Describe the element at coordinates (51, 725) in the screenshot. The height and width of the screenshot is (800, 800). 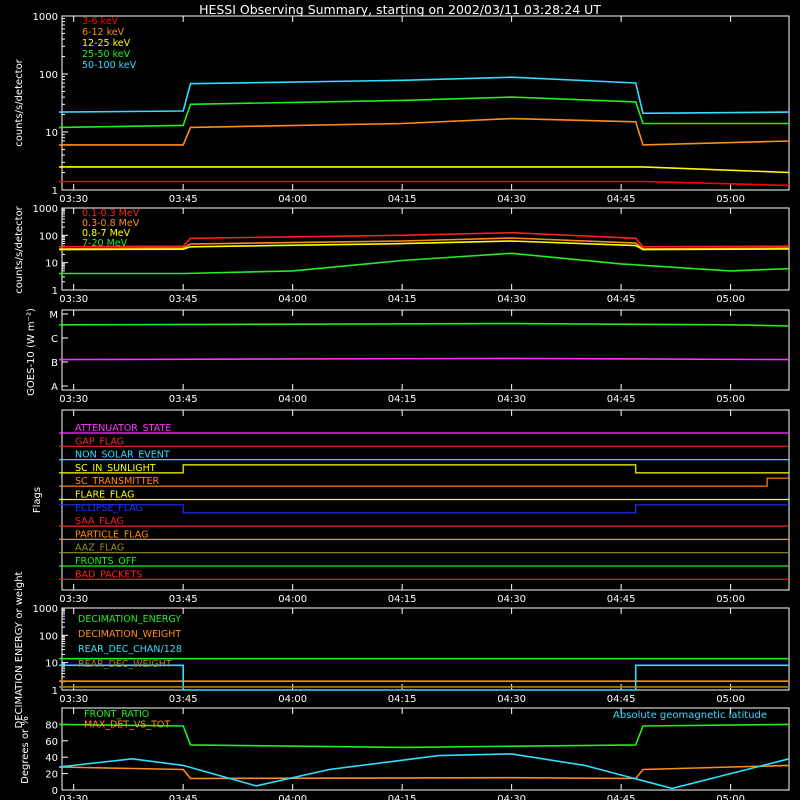
I see `y-tick-label: 80` at that location.